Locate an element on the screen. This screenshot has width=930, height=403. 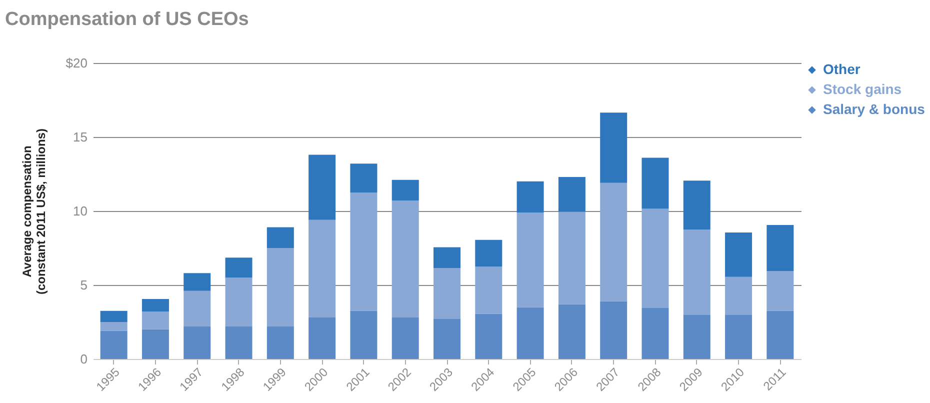
legend-label: Stock gains is located at coordinates (862, 89).